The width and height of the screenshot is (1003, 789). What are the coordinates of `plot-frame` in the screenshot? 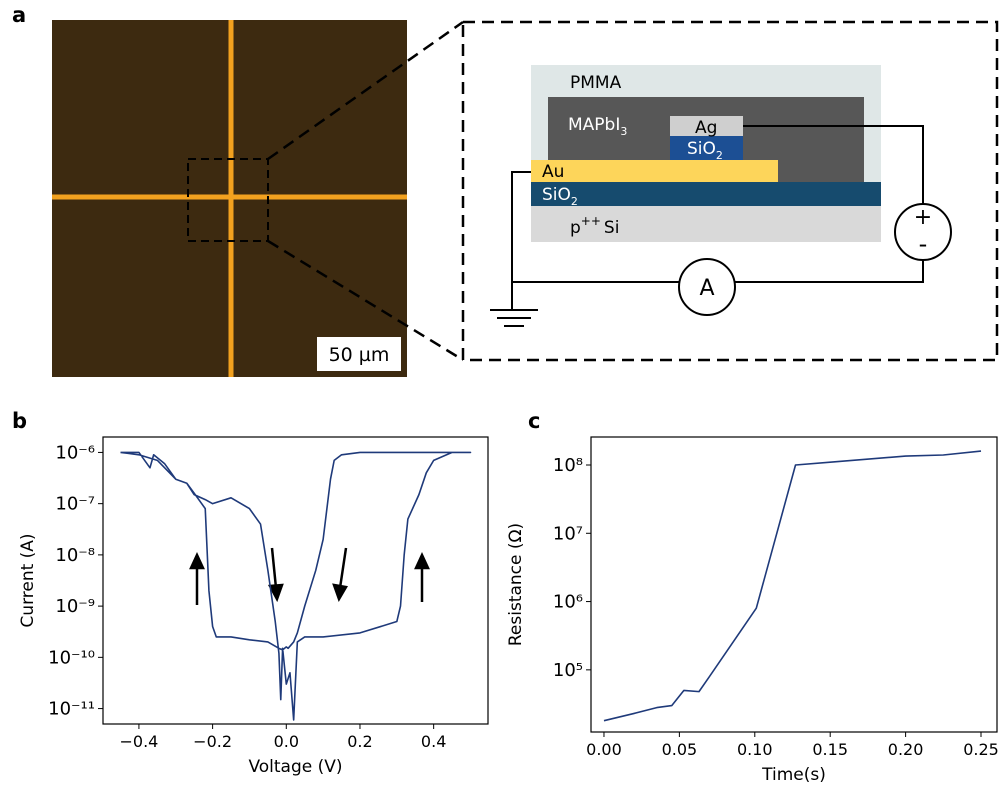 It's located at (295, 580).